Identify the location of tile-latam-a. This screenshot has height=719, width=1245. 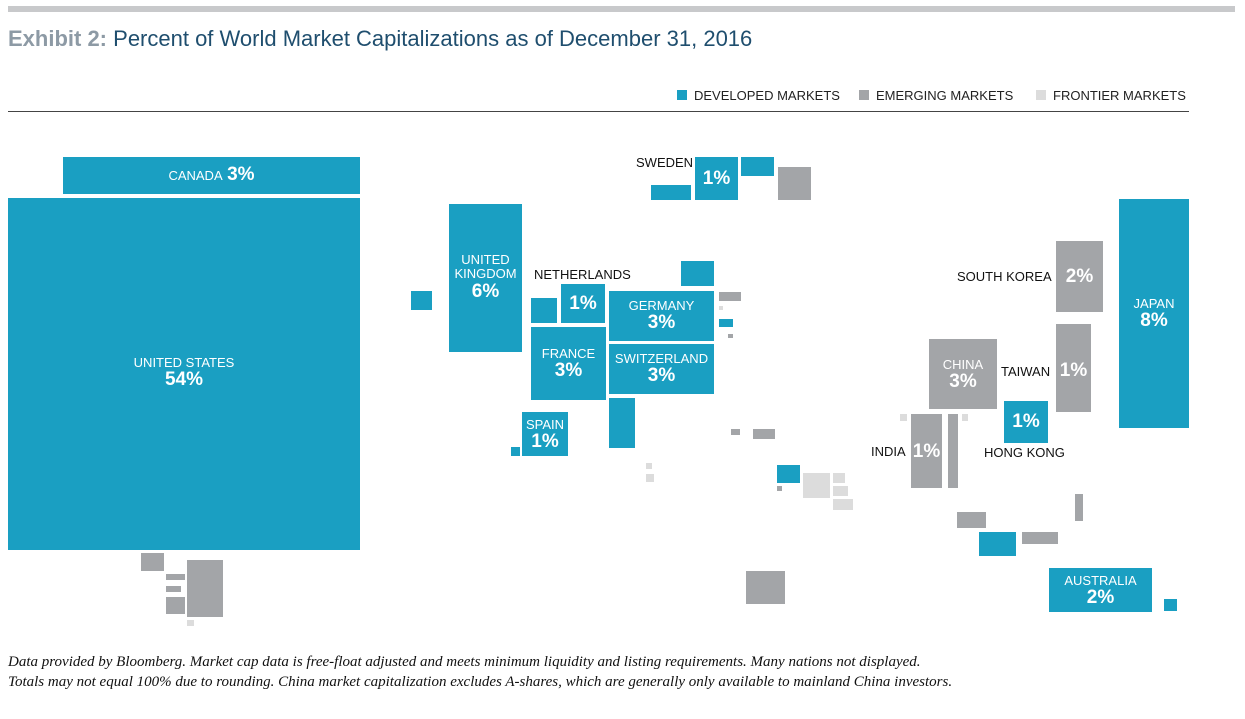
(152, 562).